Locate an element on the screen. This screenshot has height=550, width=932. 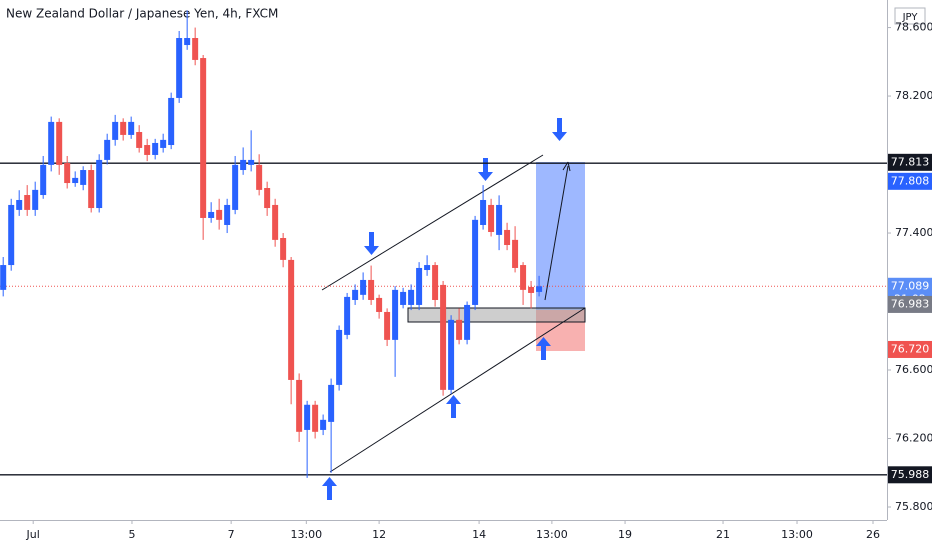
price-label: 76.720 is located at coordinates (910, 348).